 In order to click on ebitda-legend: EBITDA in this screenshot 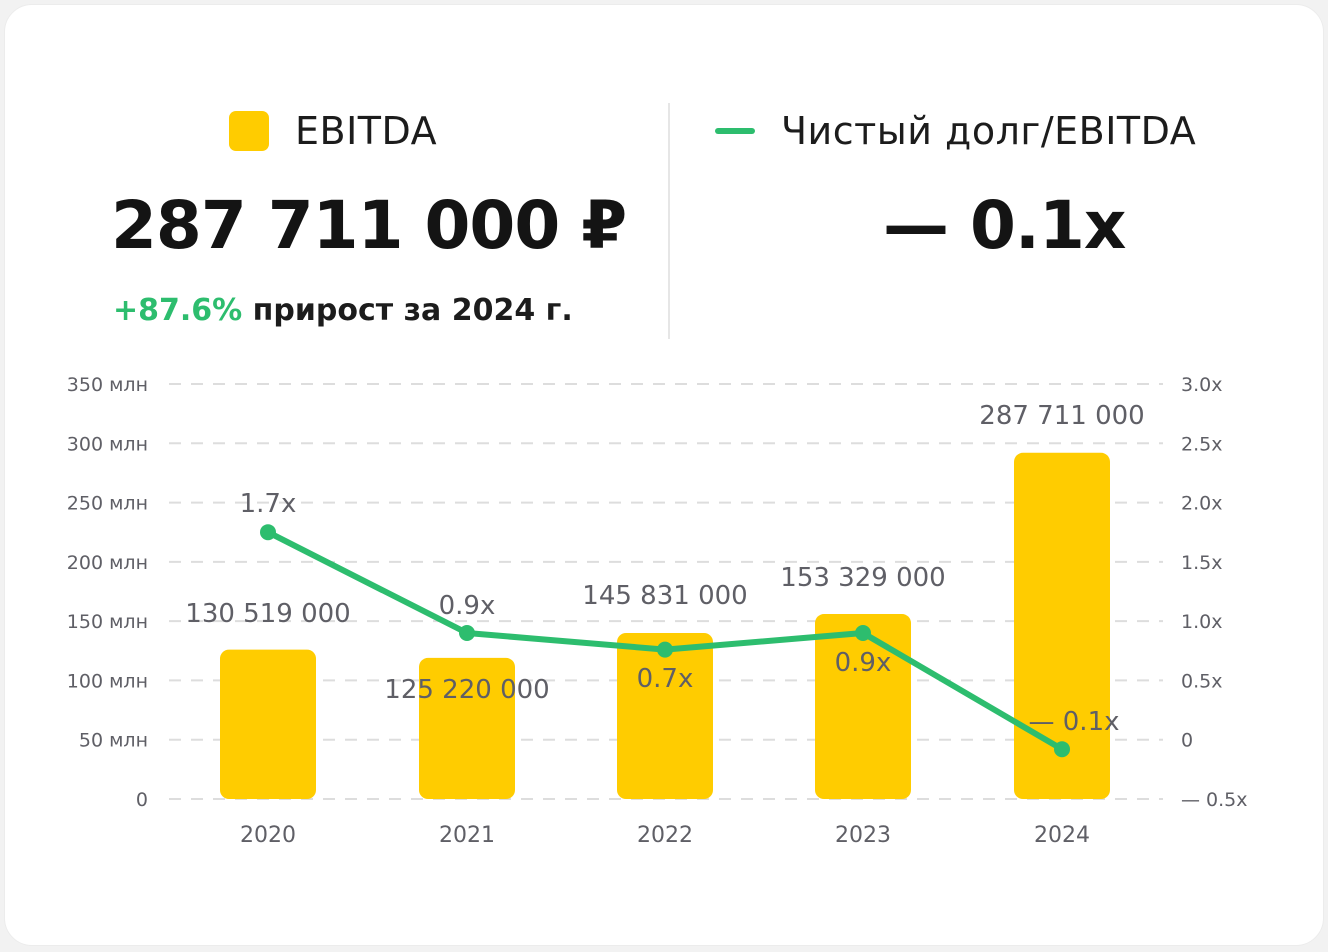, I will do `click(333, 131)`.